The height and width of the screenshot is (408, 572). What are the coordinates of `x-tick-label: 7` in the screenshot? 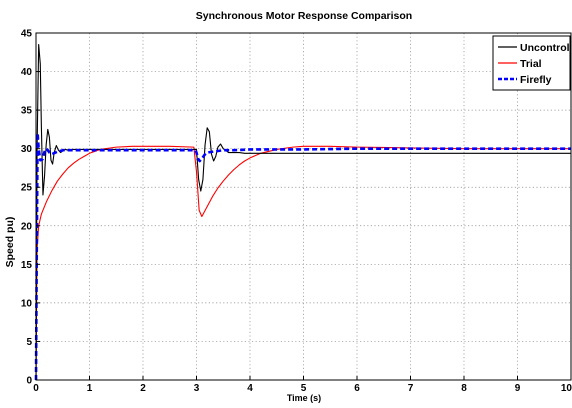 It's located at (411, 388).